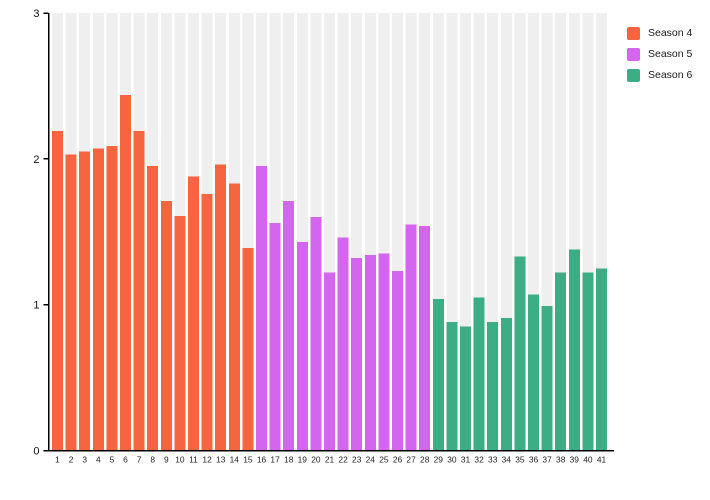 The height and width of the screenshot is (500, 710). What do you see at coordinates (152, 460) in the screenshot?
I see `x-tick-label: 8` at bounding box center [152, 460].